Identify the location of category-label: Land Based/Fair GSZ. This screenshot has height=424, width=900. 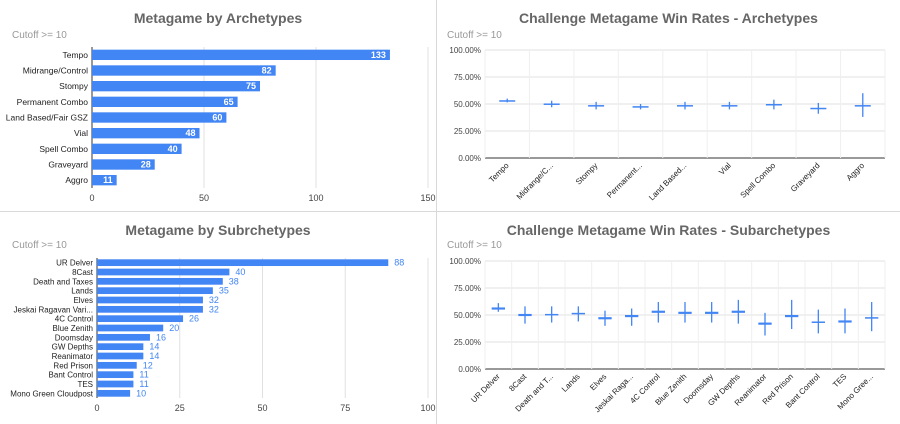
(47, 118).